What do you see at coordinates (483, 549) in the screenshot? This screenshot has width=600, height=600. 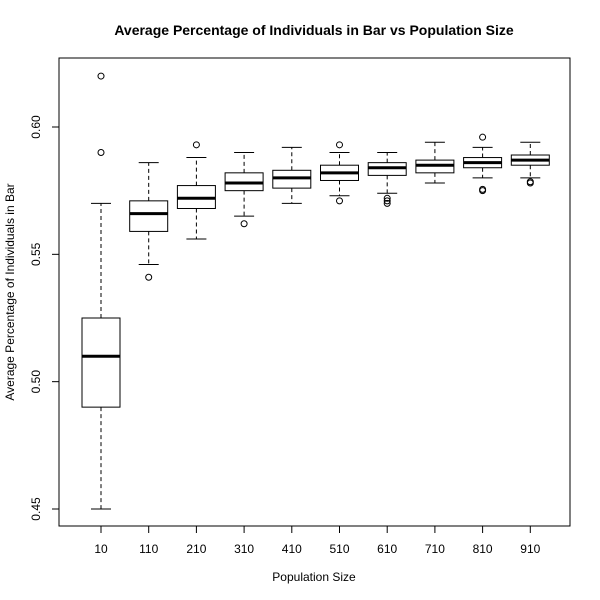 I see `x-tick-label: 810` at bounding box center [483, 549].